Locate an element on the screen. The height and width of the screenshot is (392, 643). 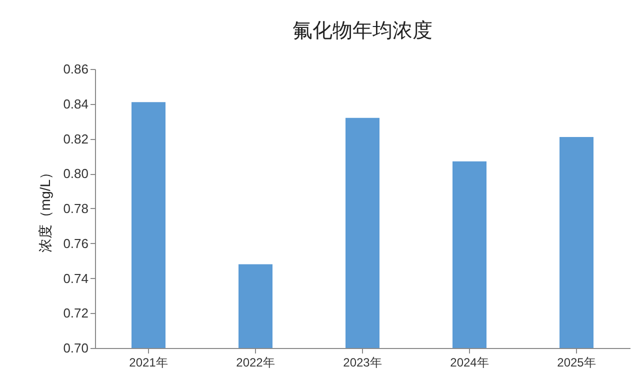
x-tick-label: 2021年 is located at coordinates (148, 363).